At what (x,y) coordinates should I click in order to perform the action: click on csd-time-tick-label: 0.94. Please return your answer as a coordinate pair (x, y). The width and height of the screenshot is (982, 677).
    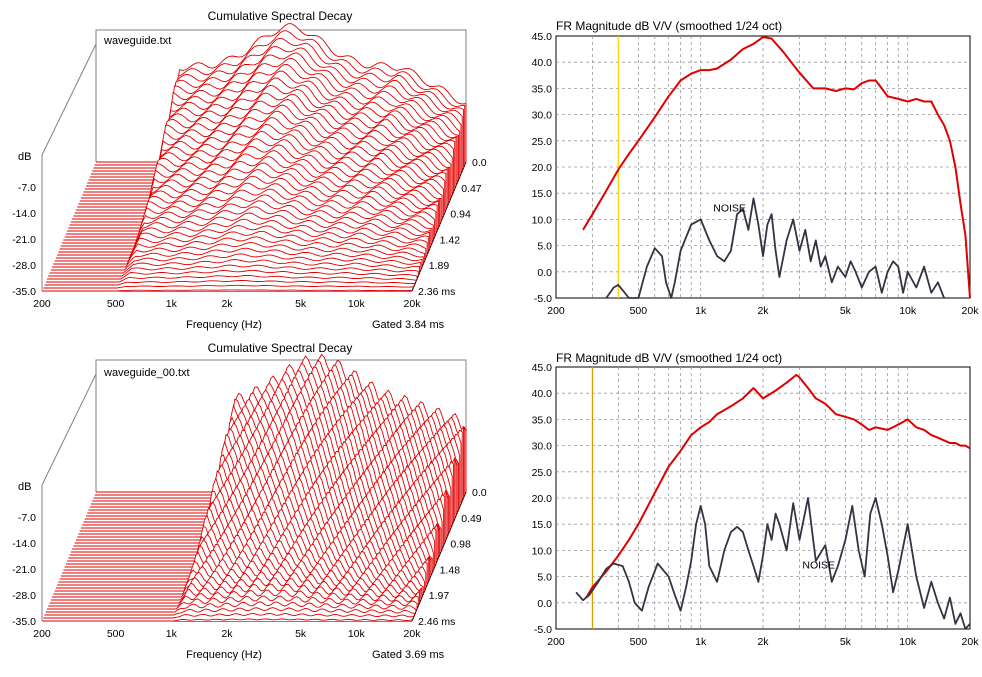
    Looking at the image, I should click on (460, 215).